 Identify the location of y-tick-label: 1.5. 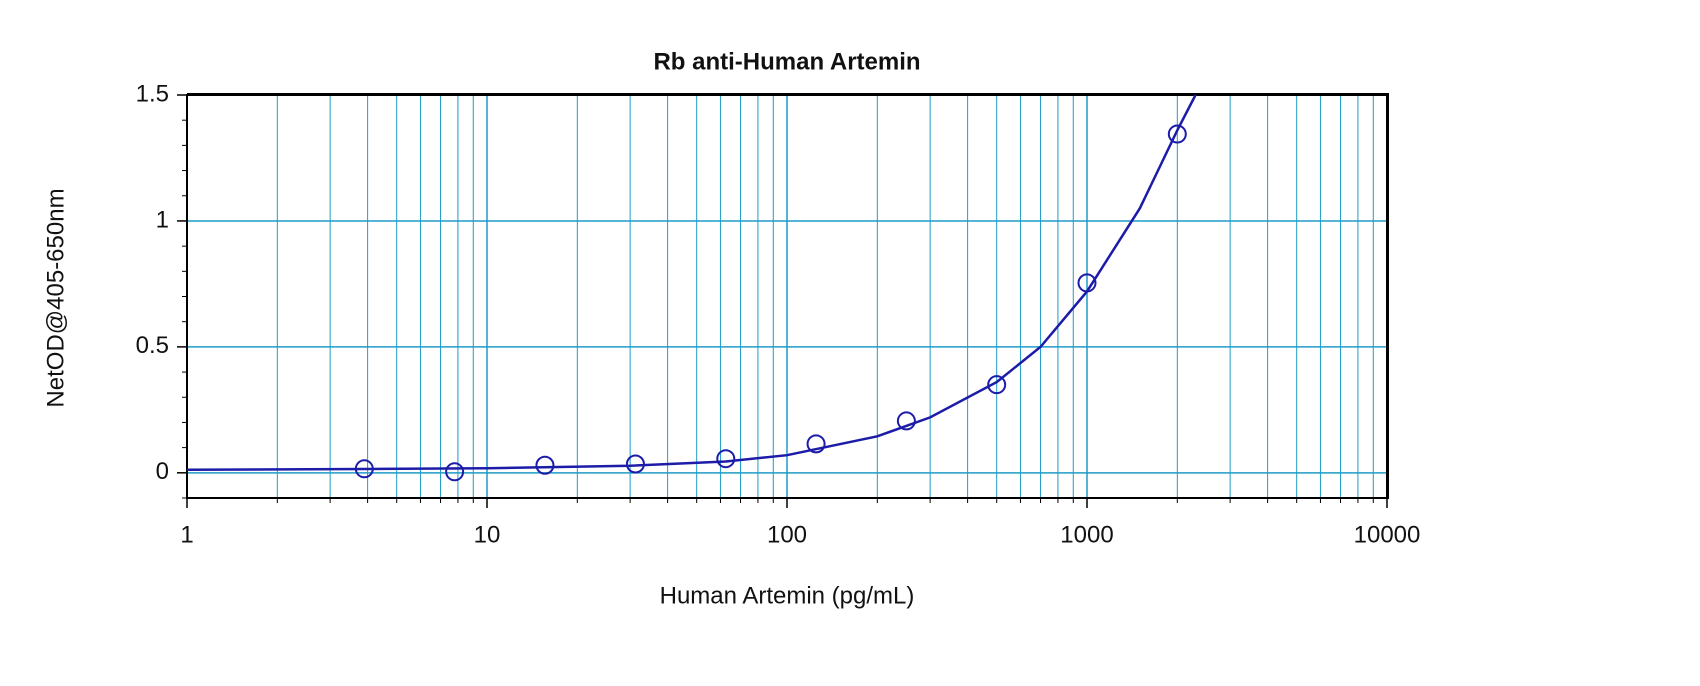
(152, 93).